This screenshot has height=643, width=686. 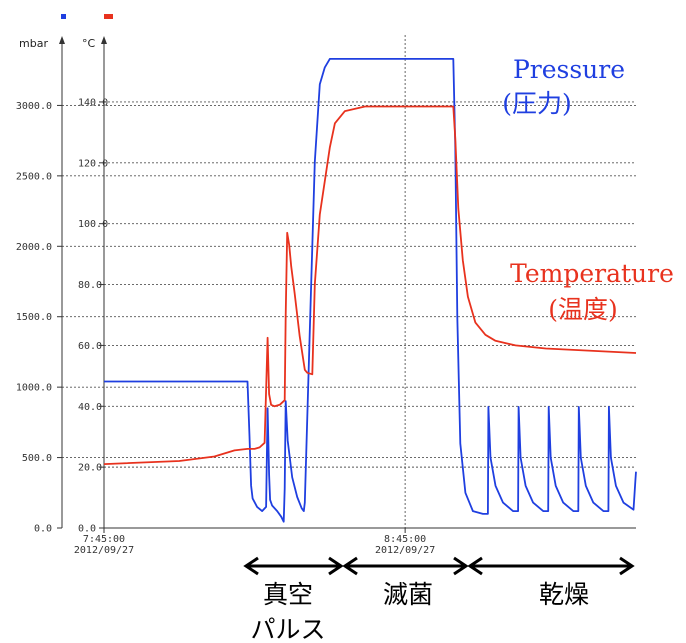 I want to click on left-tick-label: 0.0, so click(x=43, y=529).